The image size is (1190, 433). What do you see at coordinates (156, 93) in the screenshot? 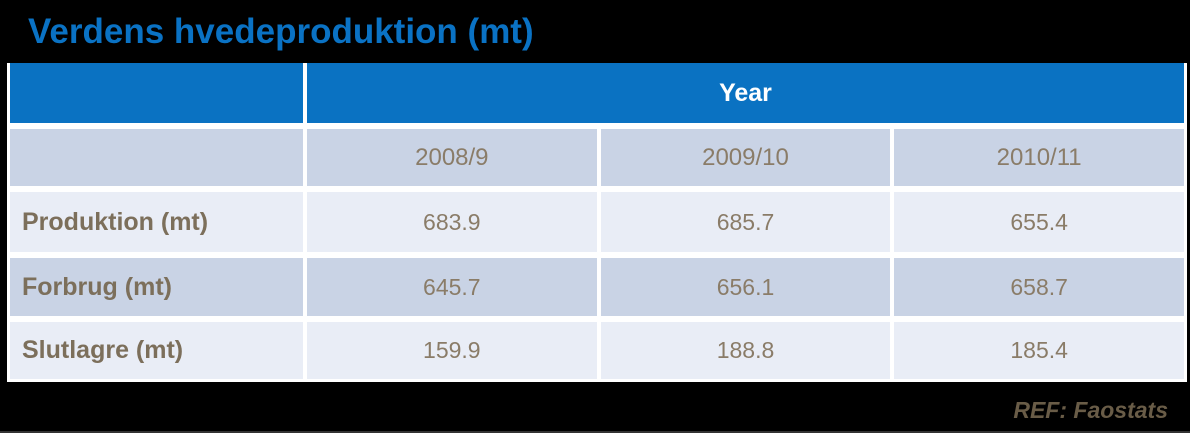
I see `table-corner-cell` at bounding box center [156, 93].